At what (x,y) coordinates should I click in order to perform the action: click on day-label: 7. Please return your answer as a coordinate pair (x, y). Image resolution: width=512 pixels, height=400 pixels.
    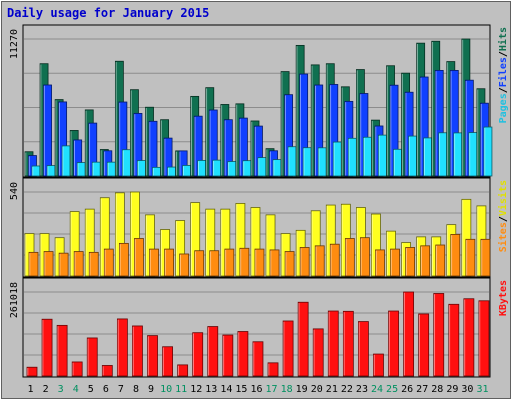
    Looking at the image, I should click on (121, 389).